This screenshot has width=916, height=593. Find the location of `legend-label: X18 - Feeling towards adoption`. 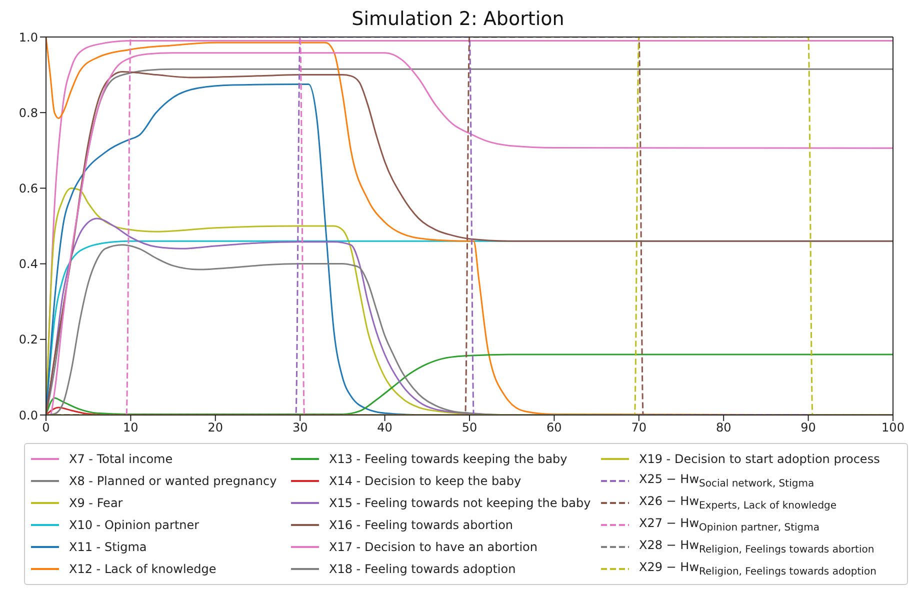

legend-label: X18 - Feeling towards adoption is located at coordinates (422, 569).